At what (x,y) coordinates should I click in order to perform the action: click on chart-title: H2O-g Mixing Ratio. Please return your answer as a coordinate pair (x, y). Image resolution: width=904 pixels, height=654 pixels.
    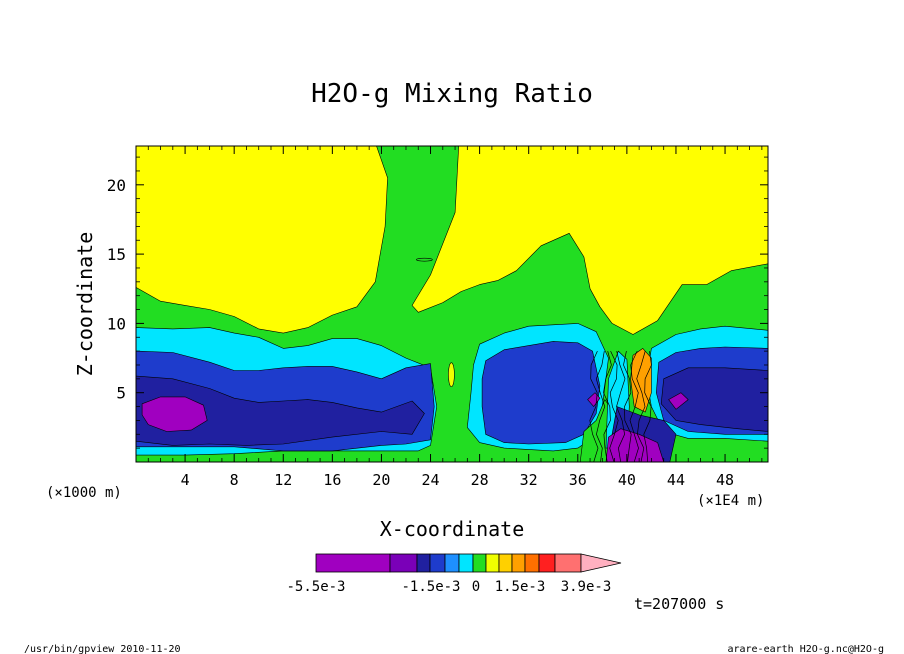
    Looking at the image, I should click on (452, 94).